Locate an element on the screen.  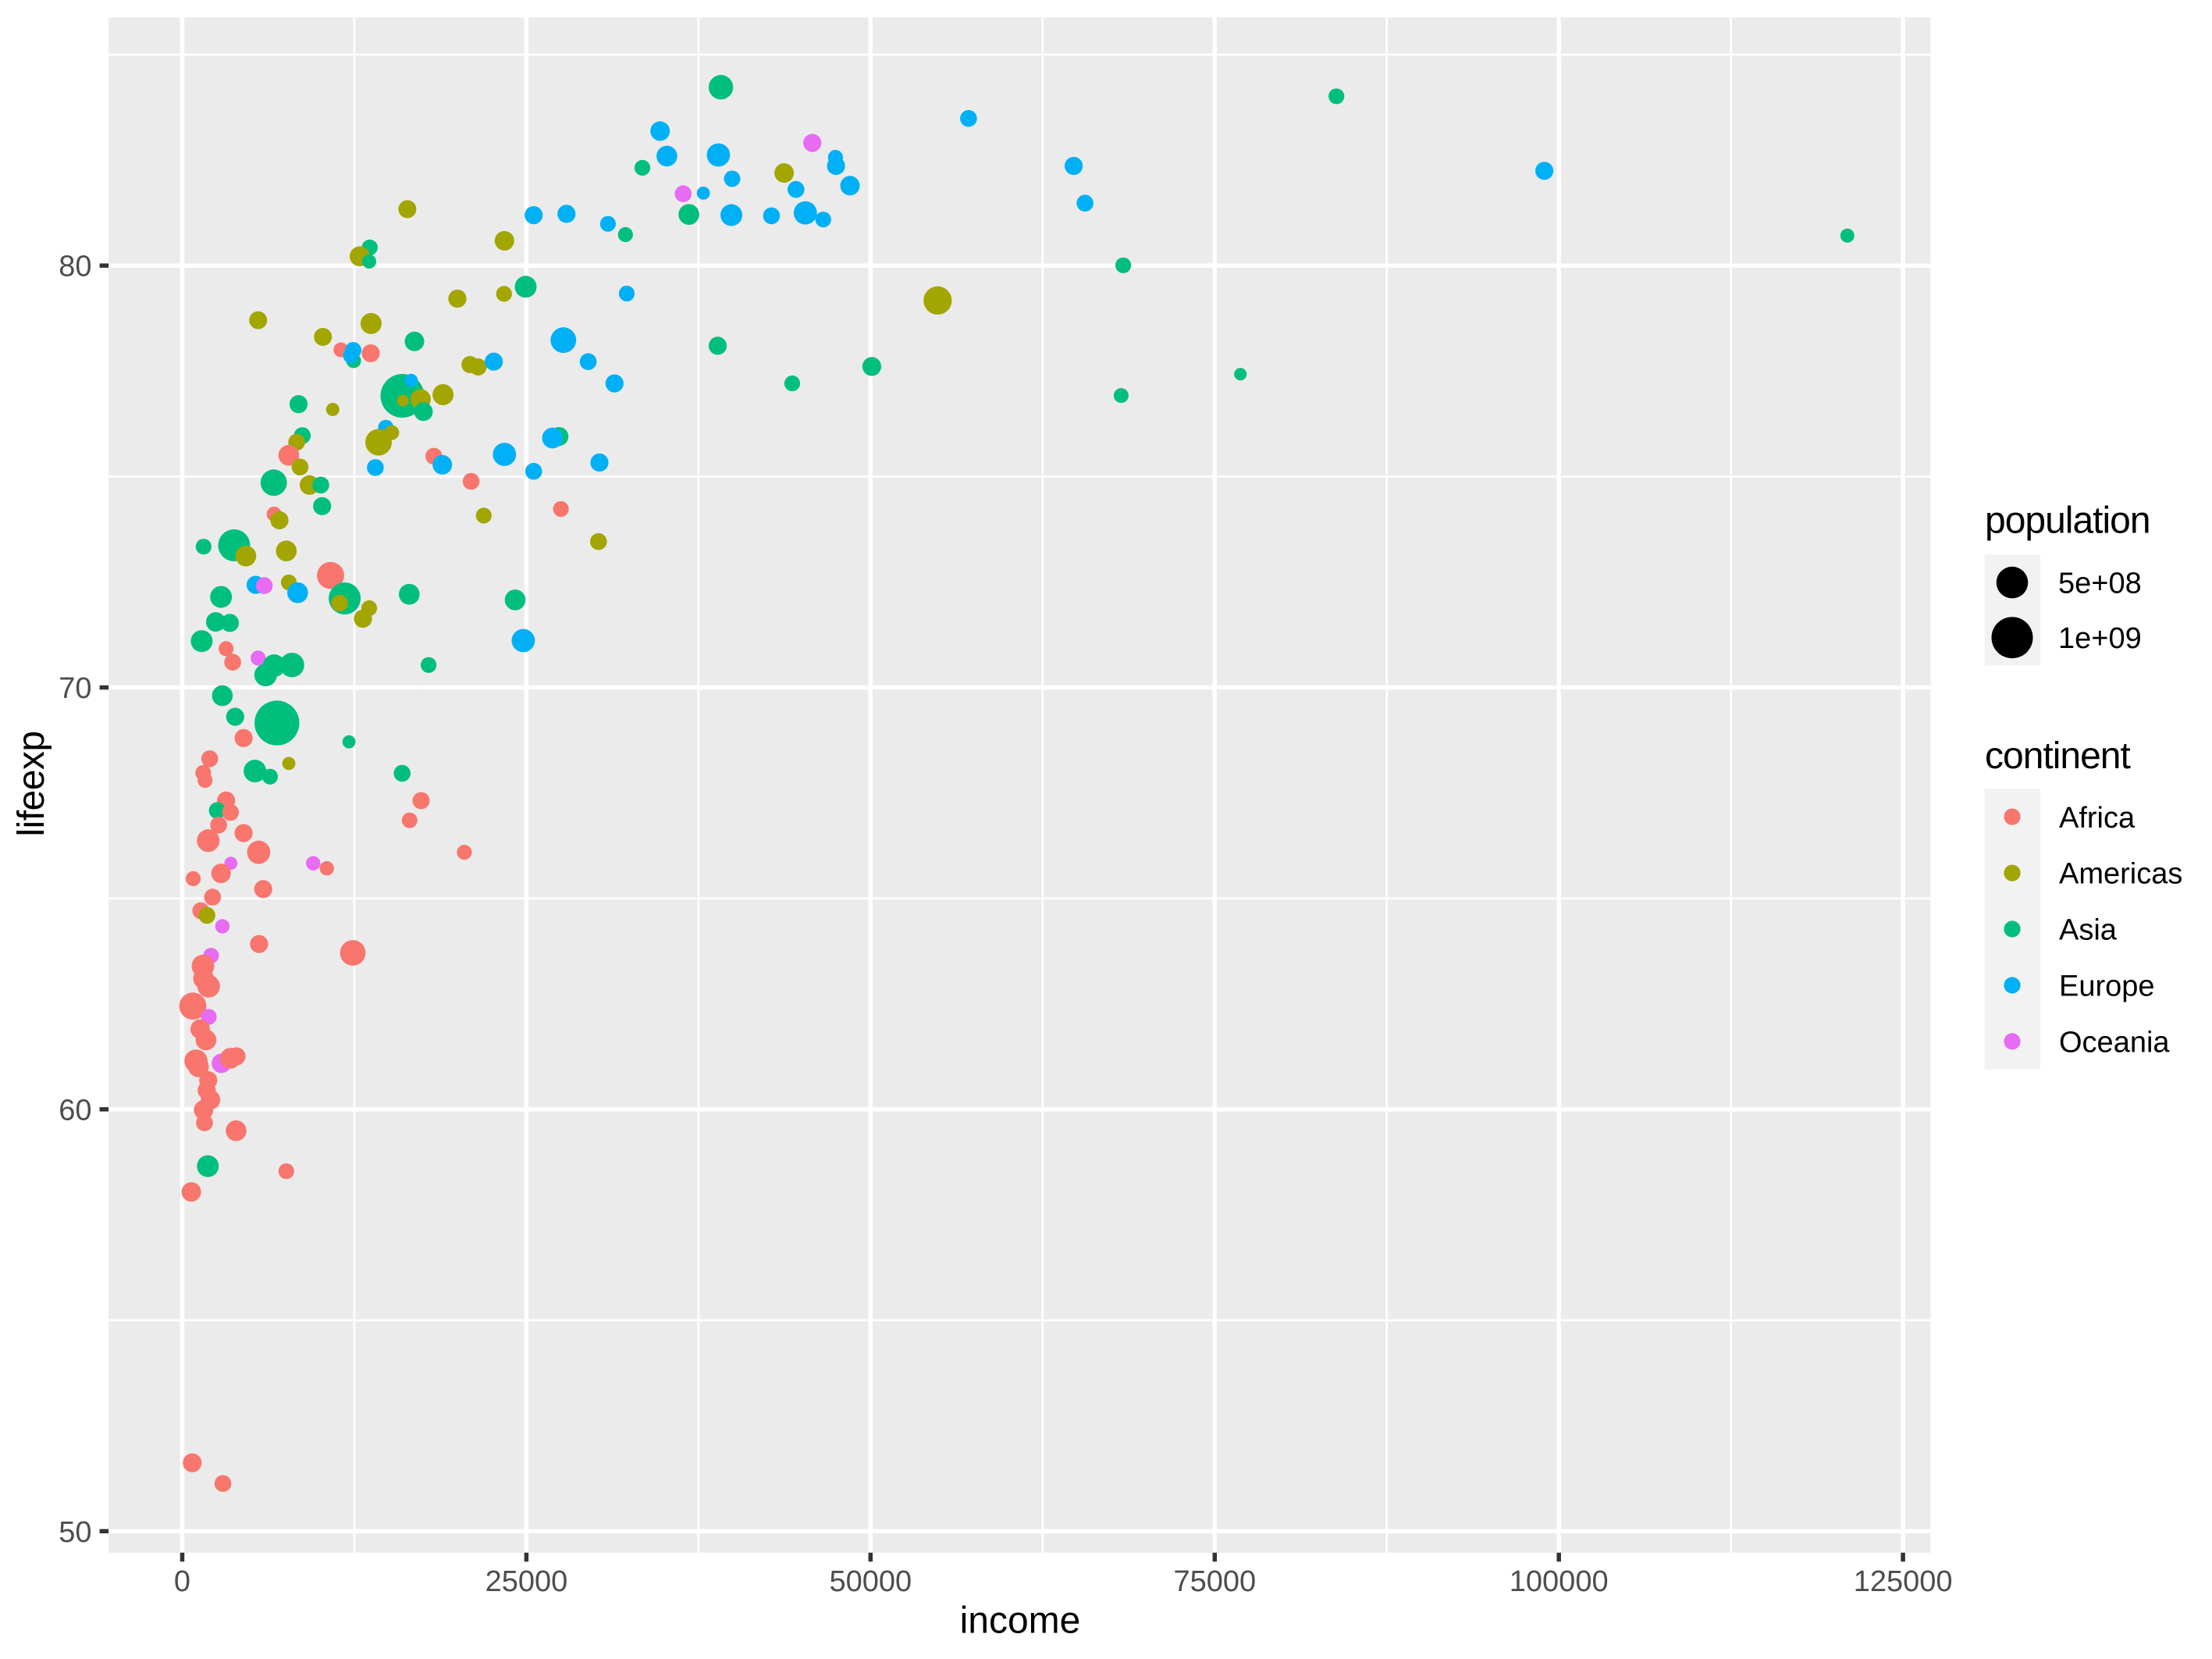
svg-text: 75000 is located at coordinates (1215, 1581).